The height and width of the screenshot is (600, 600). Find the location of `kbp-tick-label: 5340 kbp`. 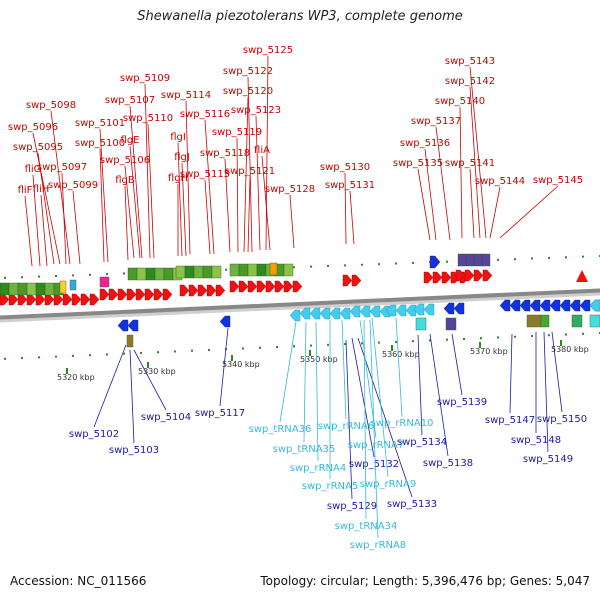

kbp-tick-label: 5340 kbp is located at coordinates (241, 364).